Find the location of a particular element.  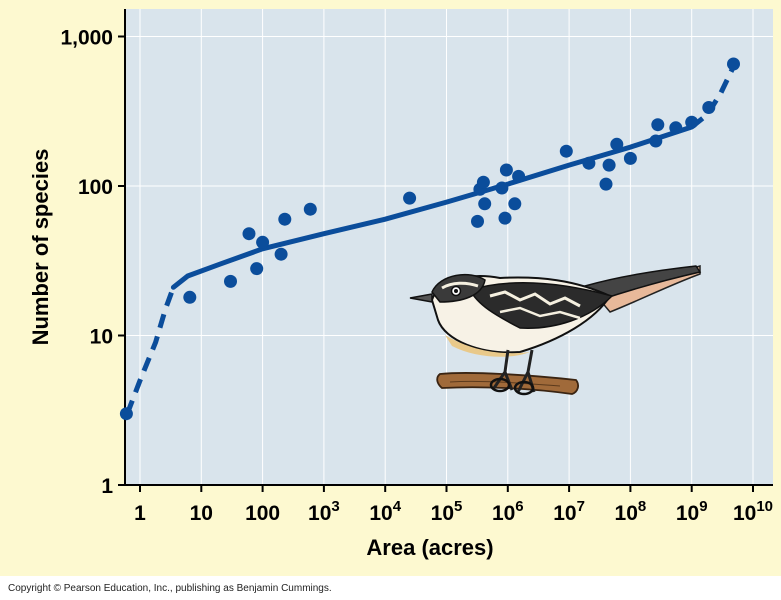

x-tick-labels: 1 10 100 10³ 10⁴ 10⁵ 10⁶ 10⁷ 10⁸ 10⁹ 10¹⁰ is located at coordinates (453, 511).